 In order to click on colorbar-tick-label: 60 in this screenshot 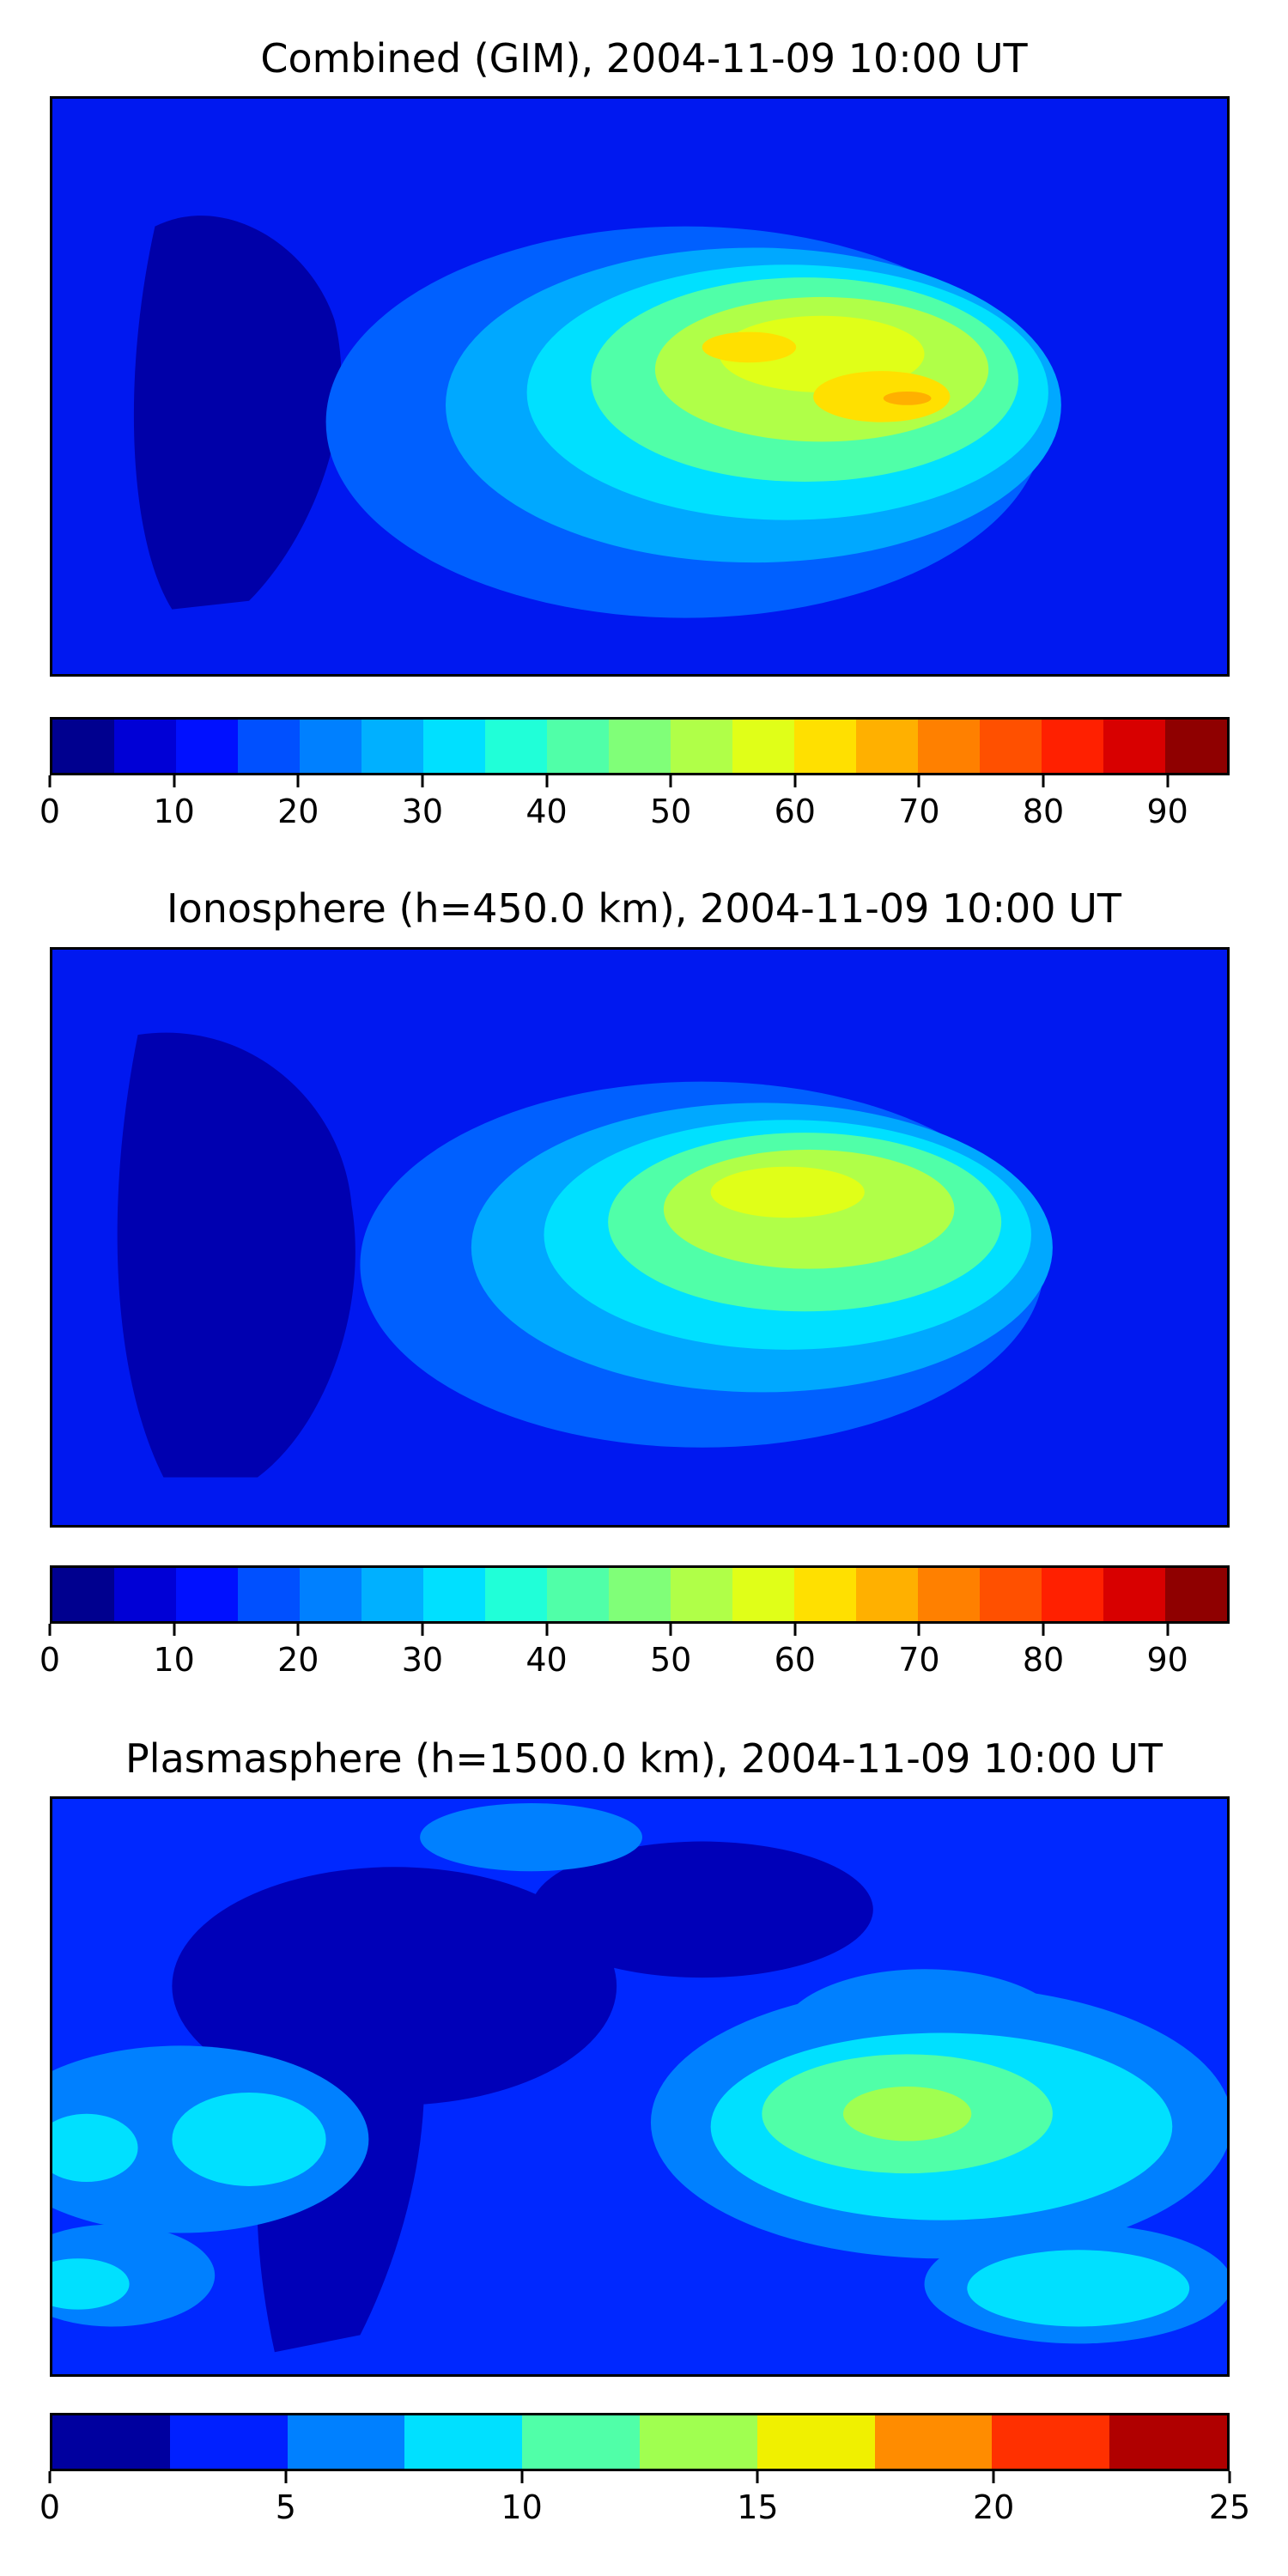, I will do `click(795, 812)`.